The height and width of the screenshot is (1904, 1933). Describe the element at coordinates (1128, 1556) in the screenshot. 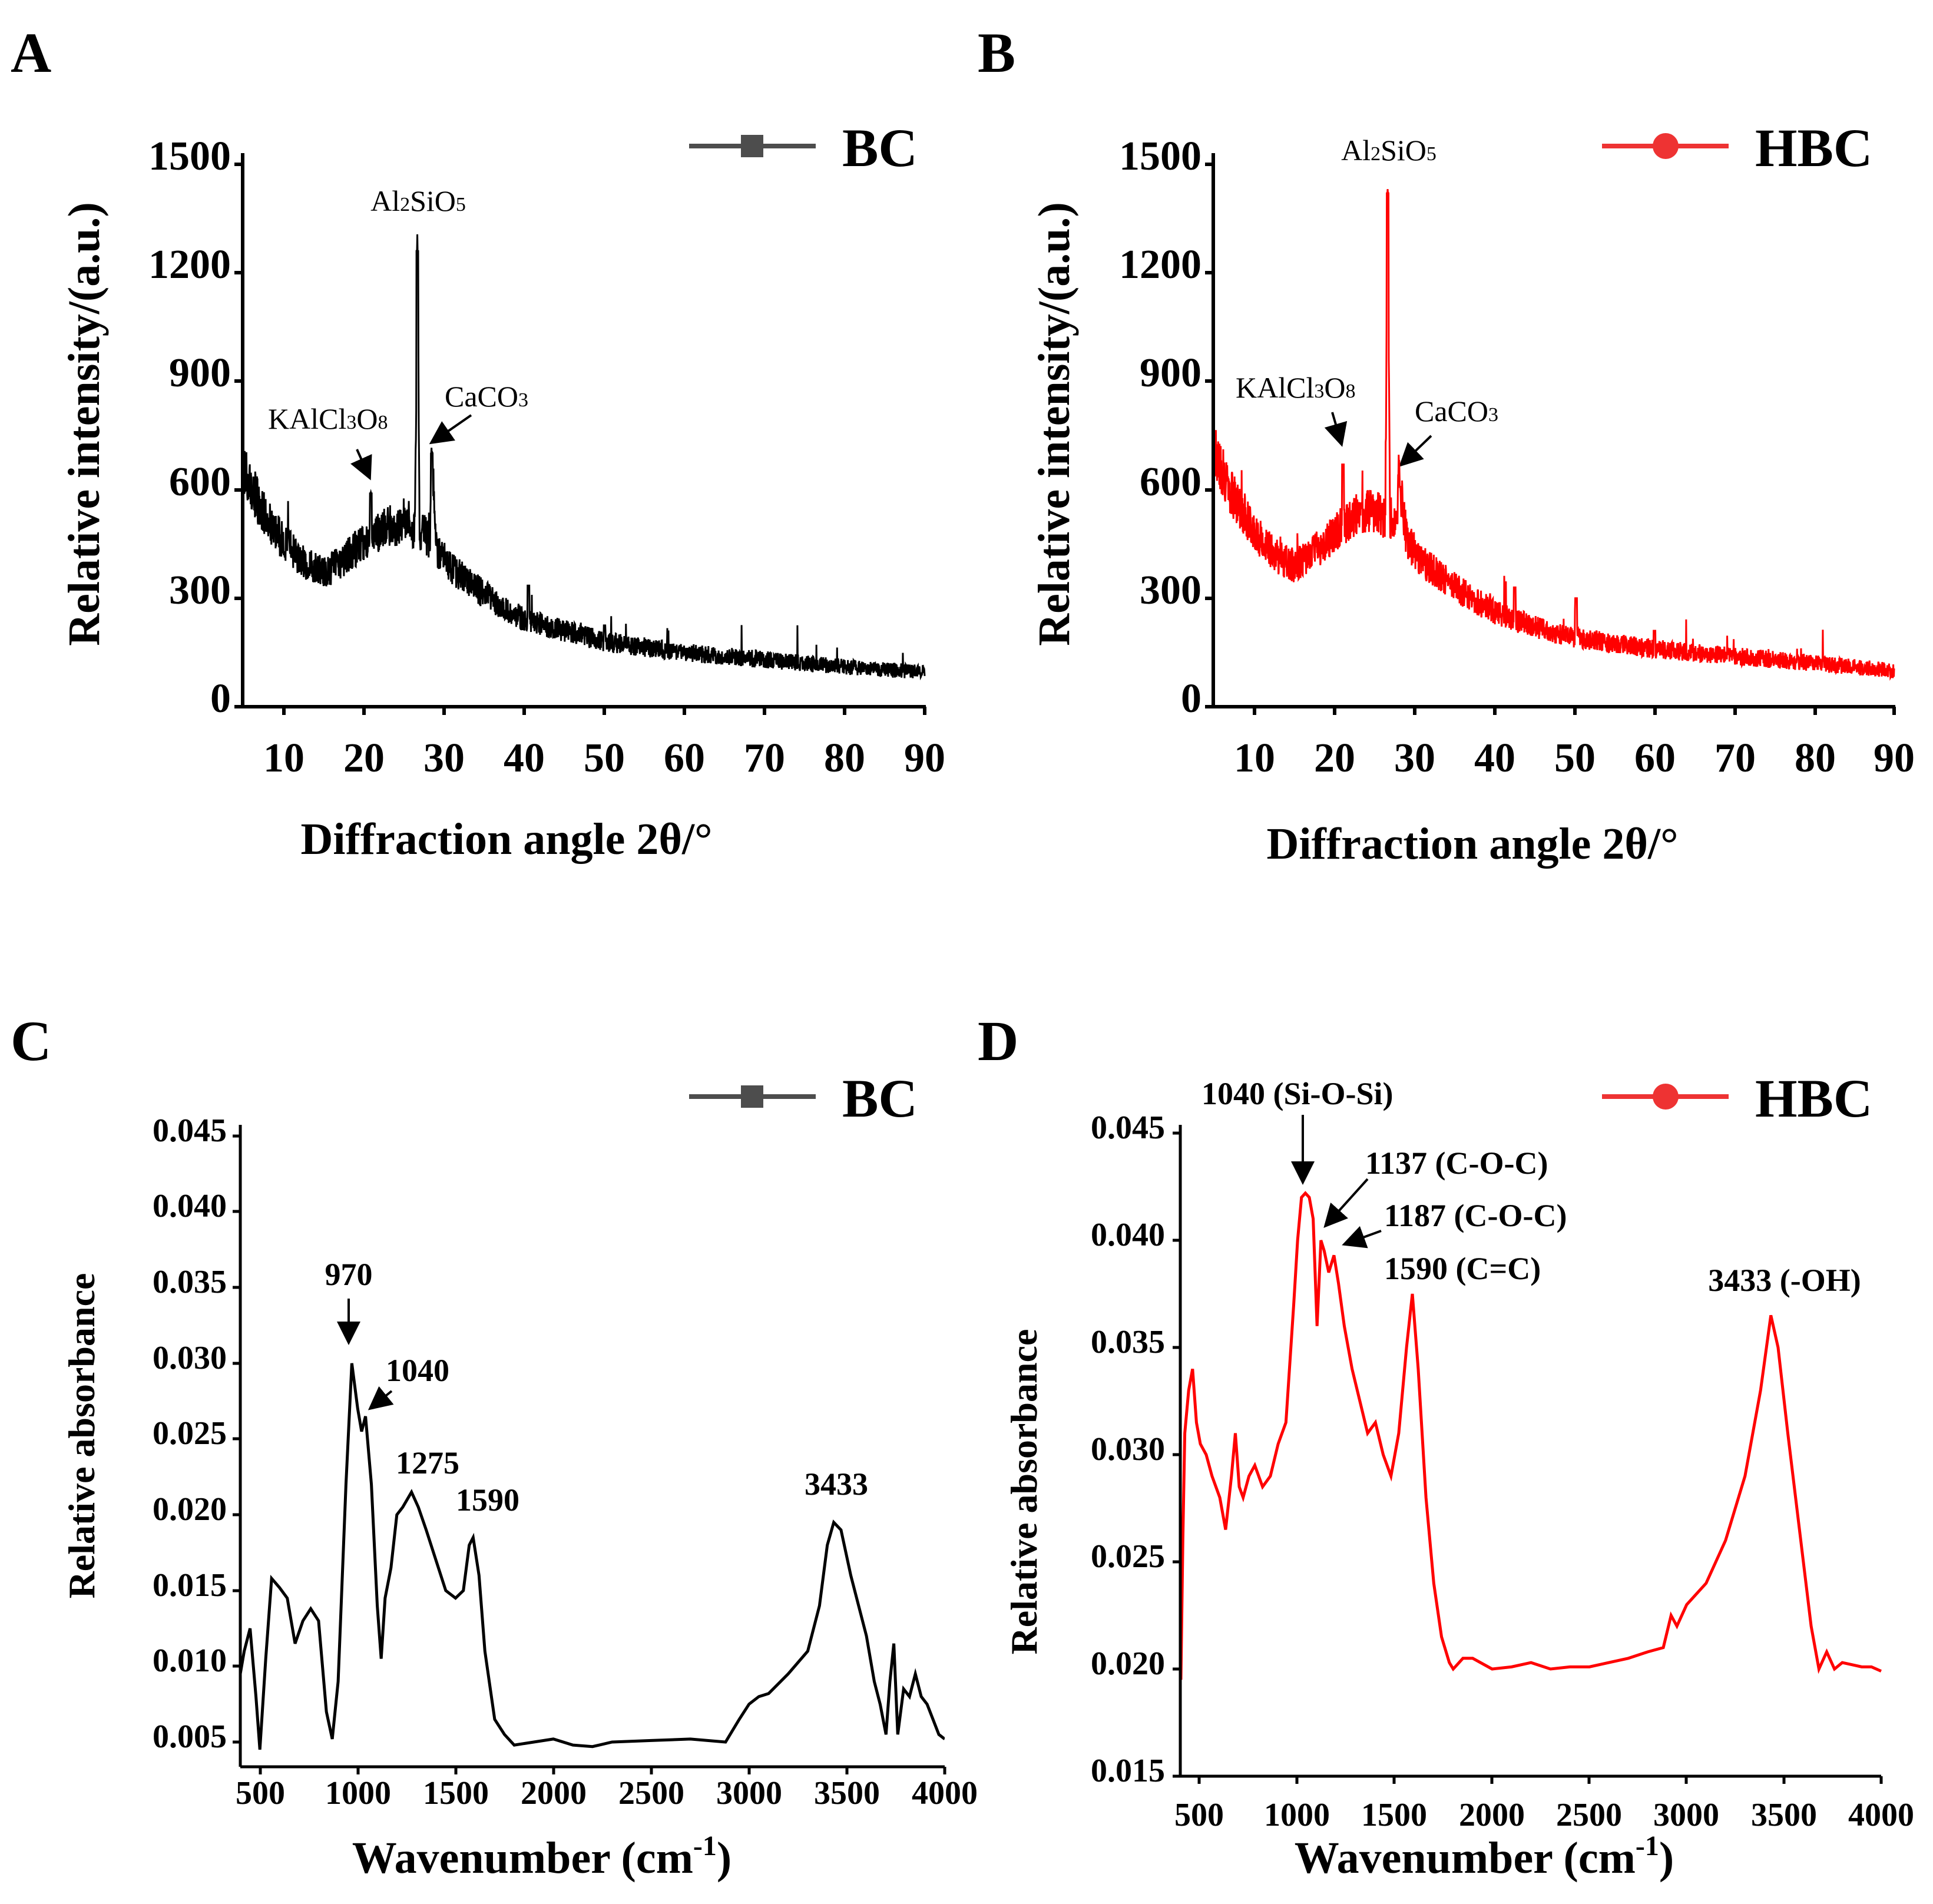

I see `y-tick-d-0.025: 0.025` at that location.